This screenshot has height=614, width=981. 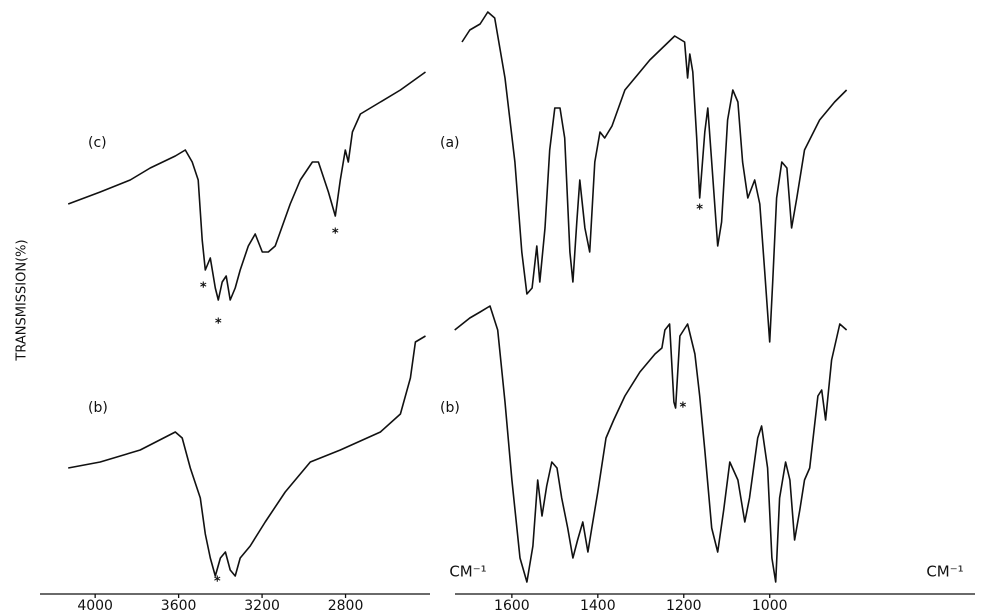 I want to click on trace-label: (a), so click(x=450, y=143).